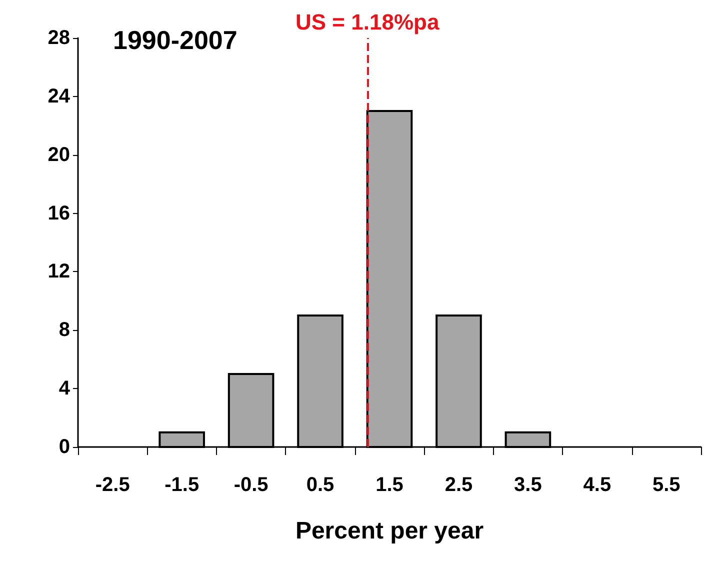 The width and height of the screenshot is (723, 567). What do you see at coordinates (320, 485) in the screenshot?
I see `x-tick-label: 0.5` at bounding box center [320, 485].